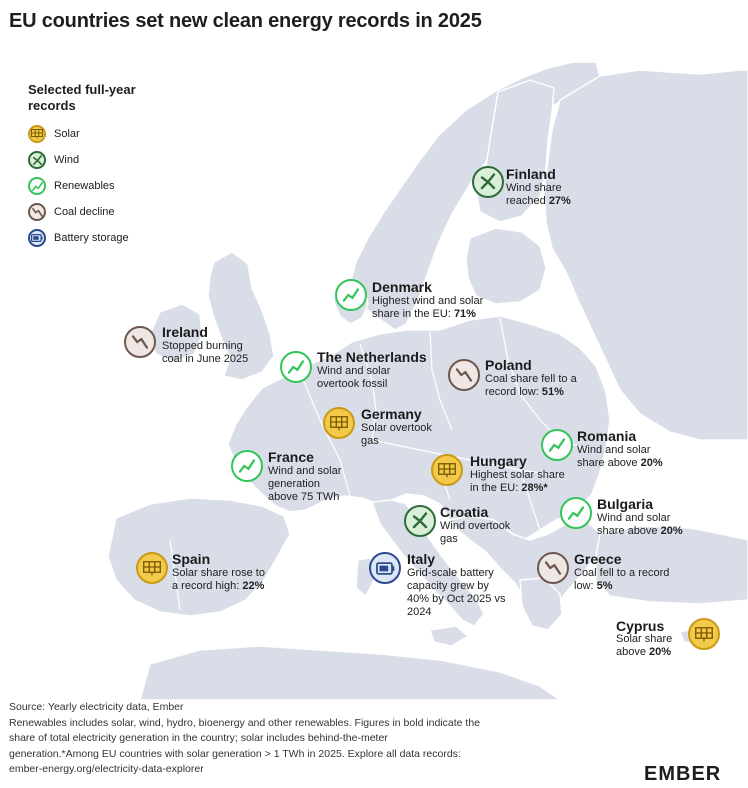 This screenshot has width=748, height=788. What do you see at coordinates (350, 672) in the screenshot?
I see `north-africa-land` at bounding box center [350, 672].